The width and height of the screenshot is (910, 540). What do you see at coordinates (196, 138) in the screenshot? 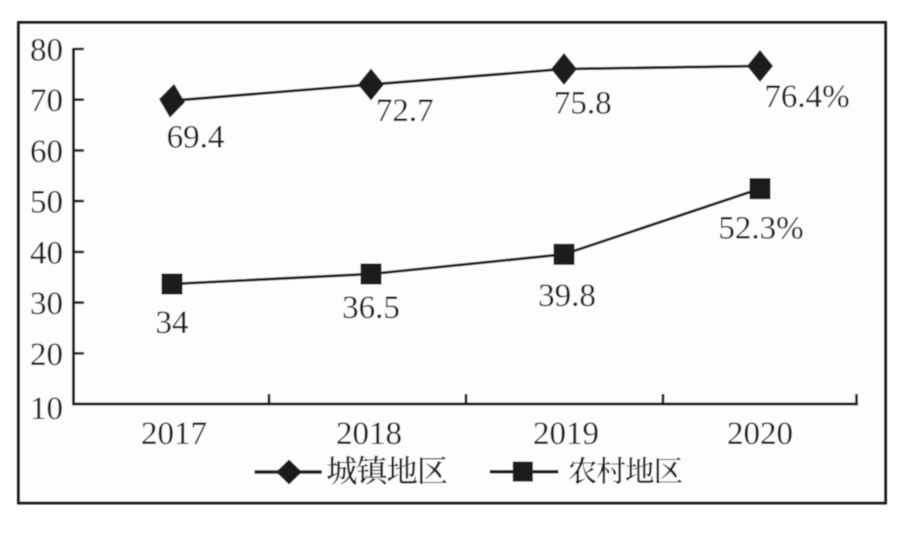
I see `svg-text: 69.4` at bounding box center [196, 138].